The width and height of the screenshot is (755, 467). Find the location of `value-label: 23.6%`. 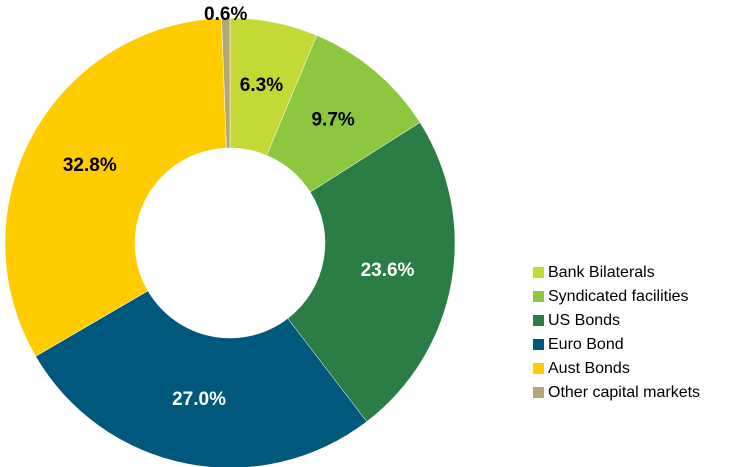

value-label: 23.6% is located at coordinates (388, 270).